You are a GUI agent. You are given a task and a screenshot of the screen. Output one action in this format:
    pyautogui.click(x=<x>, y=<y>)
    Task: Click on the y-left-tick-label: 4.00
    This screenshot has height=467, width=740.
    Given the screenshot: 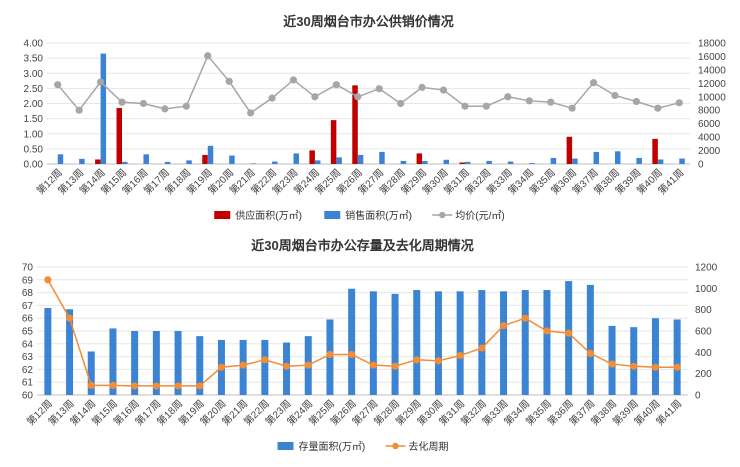 What is the action you would take?
    pyautogui.click(x=34, y=44)
    